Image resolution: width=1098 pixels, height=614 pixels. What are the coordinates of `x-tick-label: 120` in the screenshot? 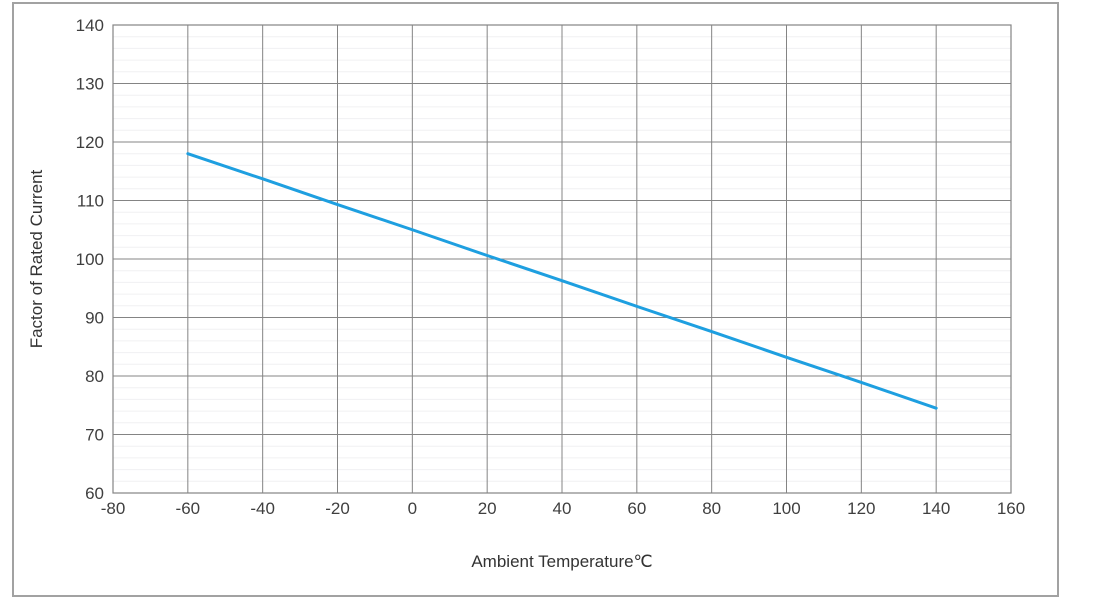 It's located at (861, 508).